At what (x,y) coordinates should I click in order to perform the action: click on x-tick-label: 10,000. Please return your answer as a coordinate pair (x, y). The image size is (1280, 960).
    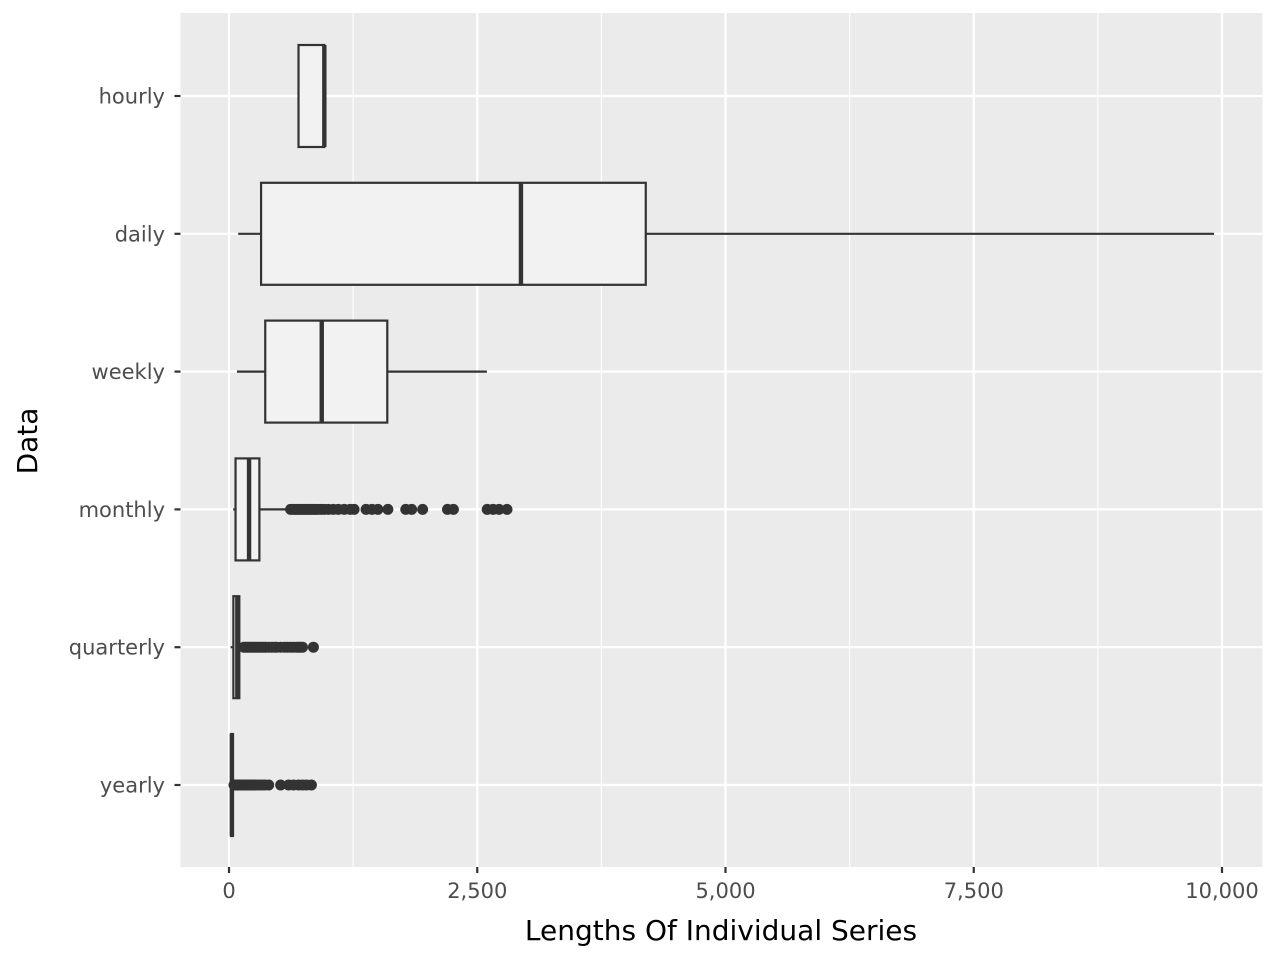
    Looking at the image, I should click on (1221, 891).